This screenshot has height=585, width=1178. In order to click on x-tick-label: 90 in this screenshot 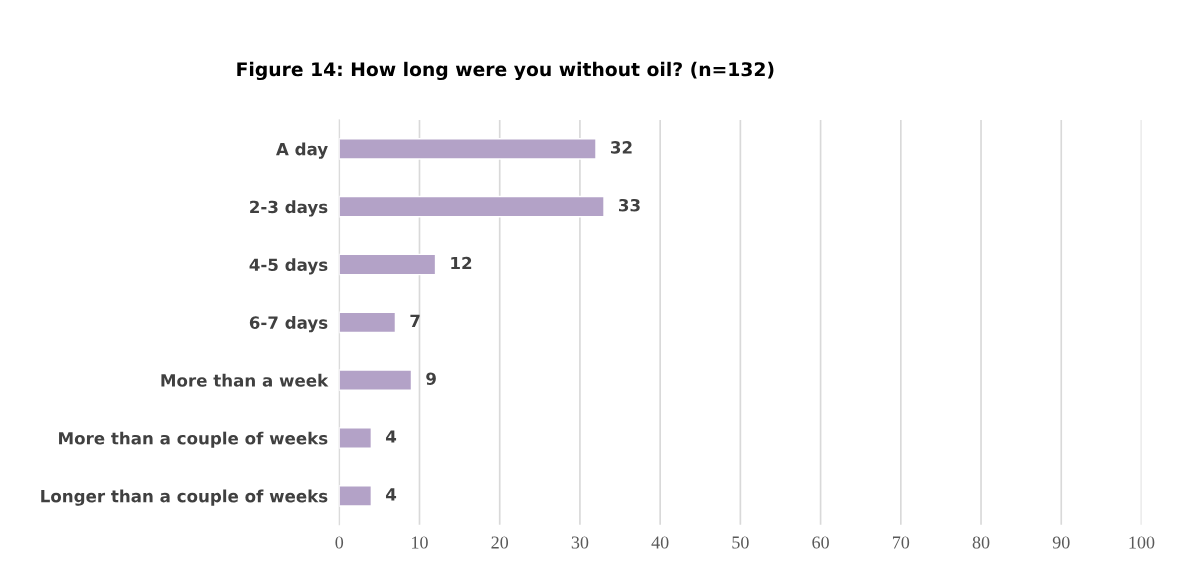, I will do `click(1061, 542)`.